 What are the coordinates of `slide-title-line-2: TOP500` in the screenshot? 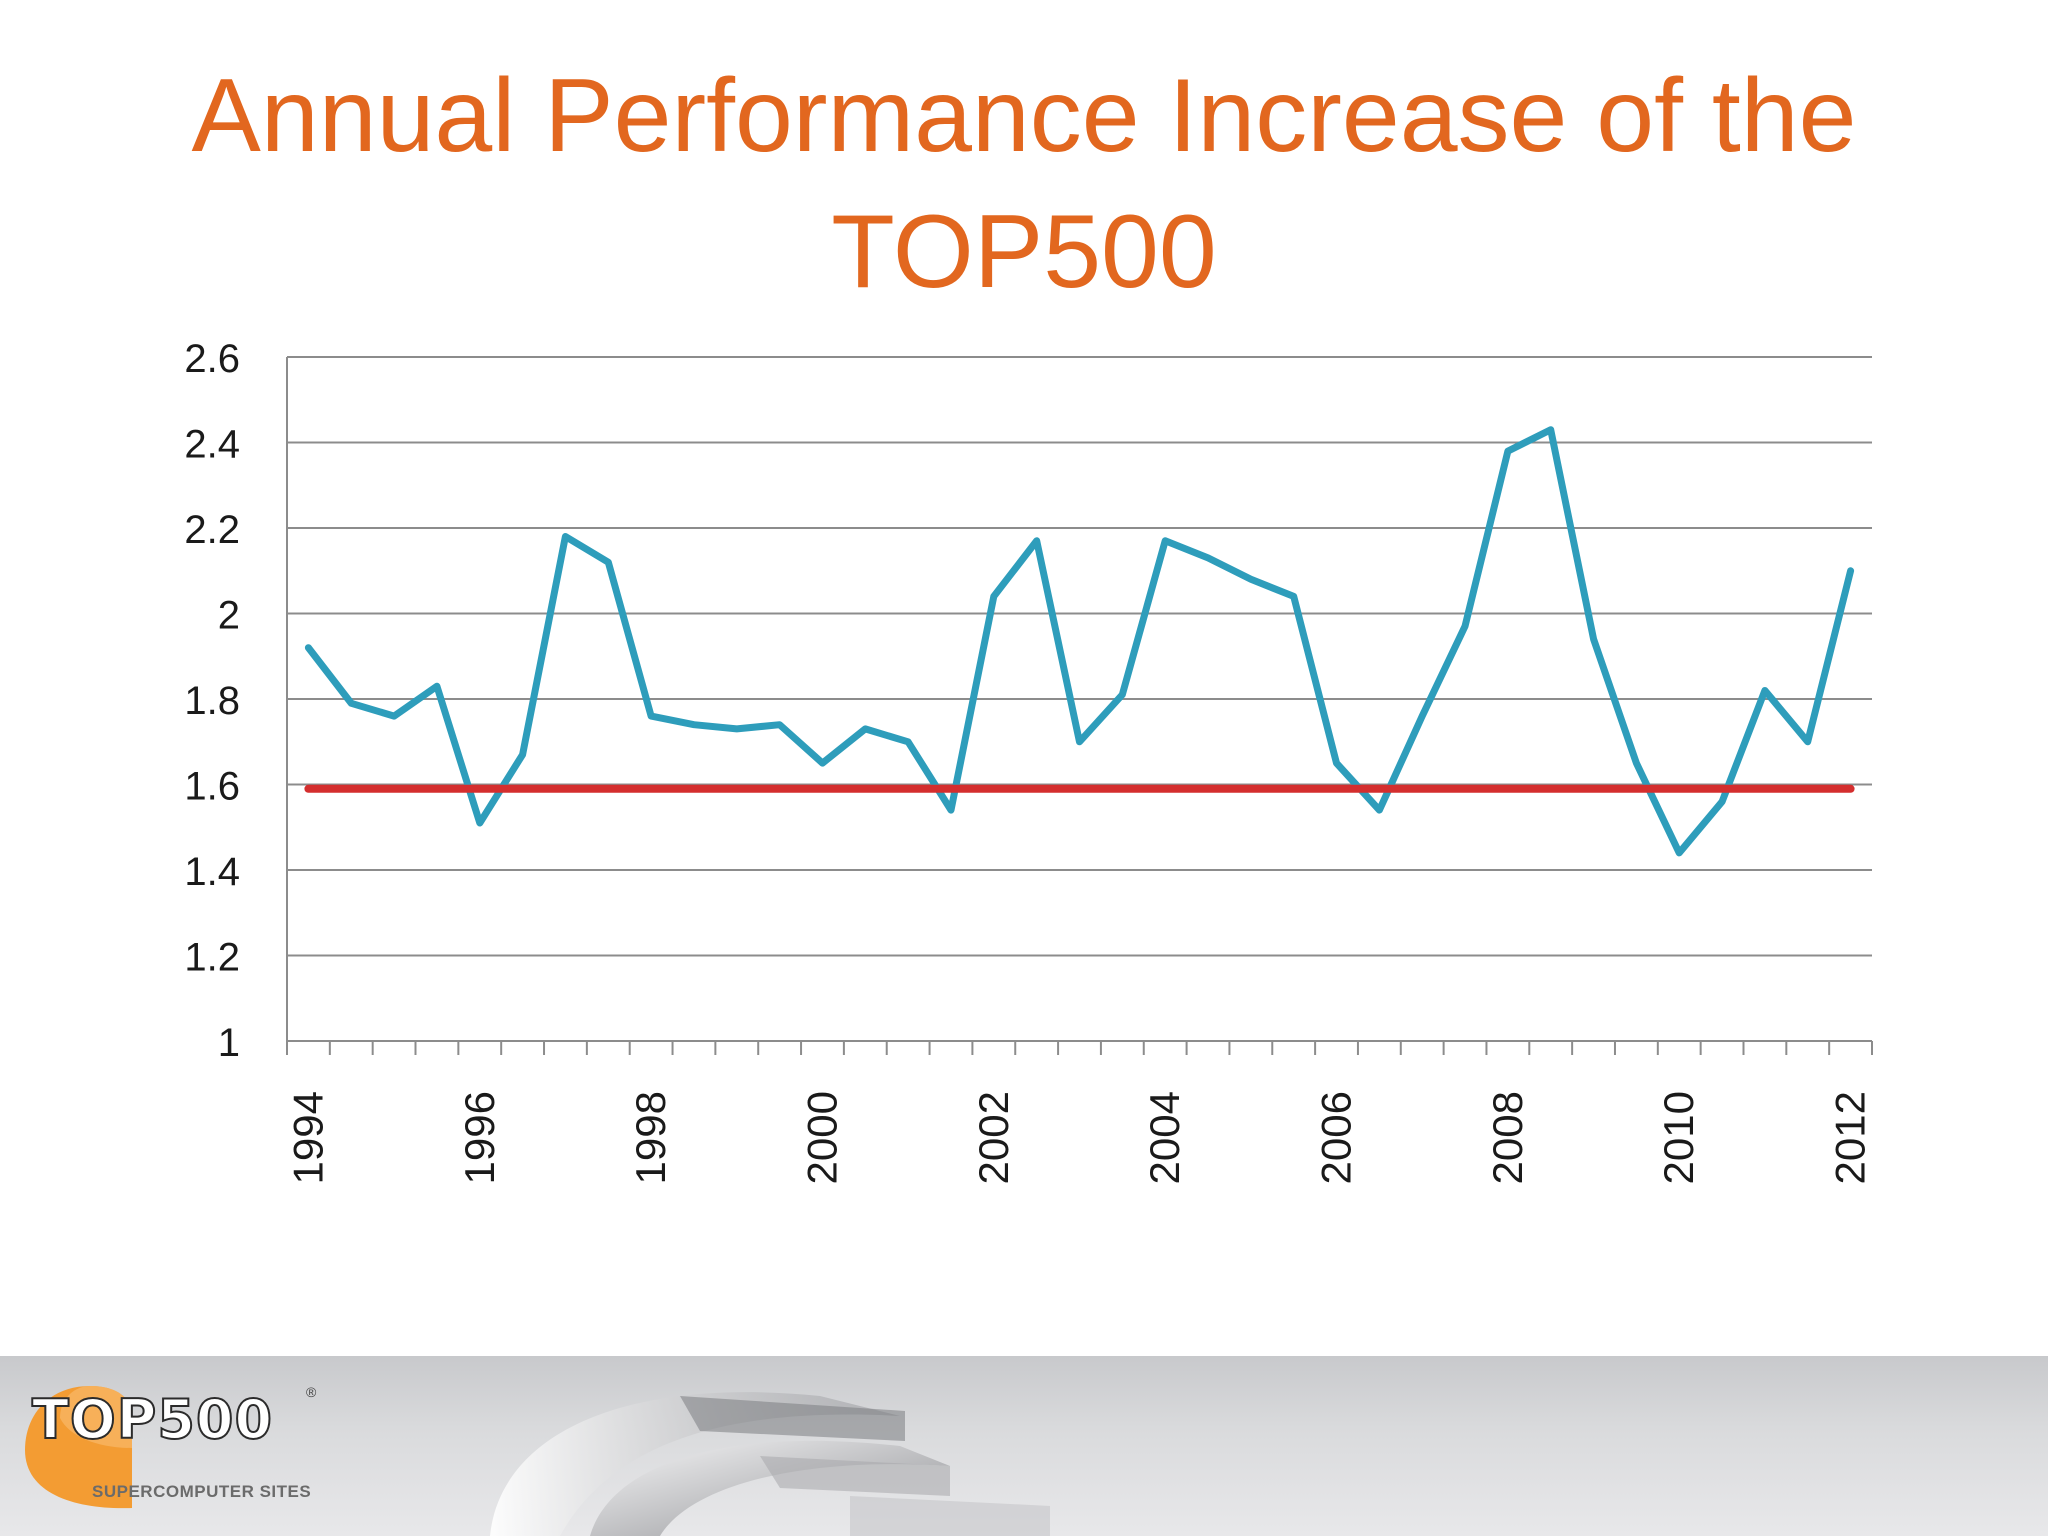 It's located at (1024, 252).